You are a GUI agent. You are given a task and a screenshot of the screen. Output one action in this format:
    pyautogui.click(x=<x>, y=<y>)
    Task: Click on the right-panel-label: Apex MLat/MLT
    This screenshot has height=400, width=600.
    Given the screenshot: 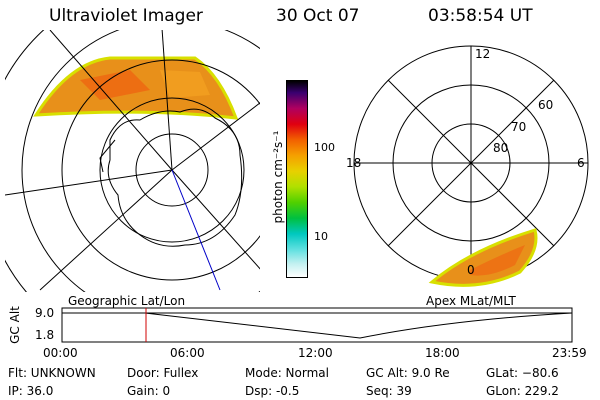 What is the action you would take?
    pyautogui.click(x=471, y=301)
    